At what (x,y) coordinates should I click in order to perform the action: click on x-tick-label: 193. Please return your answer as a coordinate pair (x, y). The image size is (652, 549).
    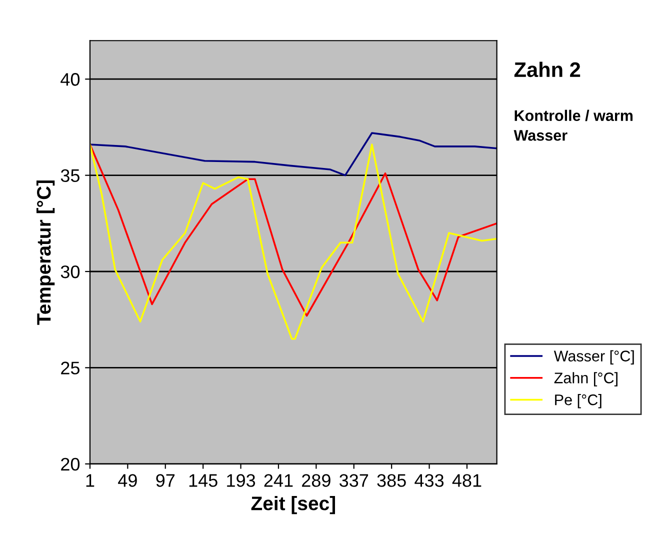
    Looking at the image, I should click on (241, 480).